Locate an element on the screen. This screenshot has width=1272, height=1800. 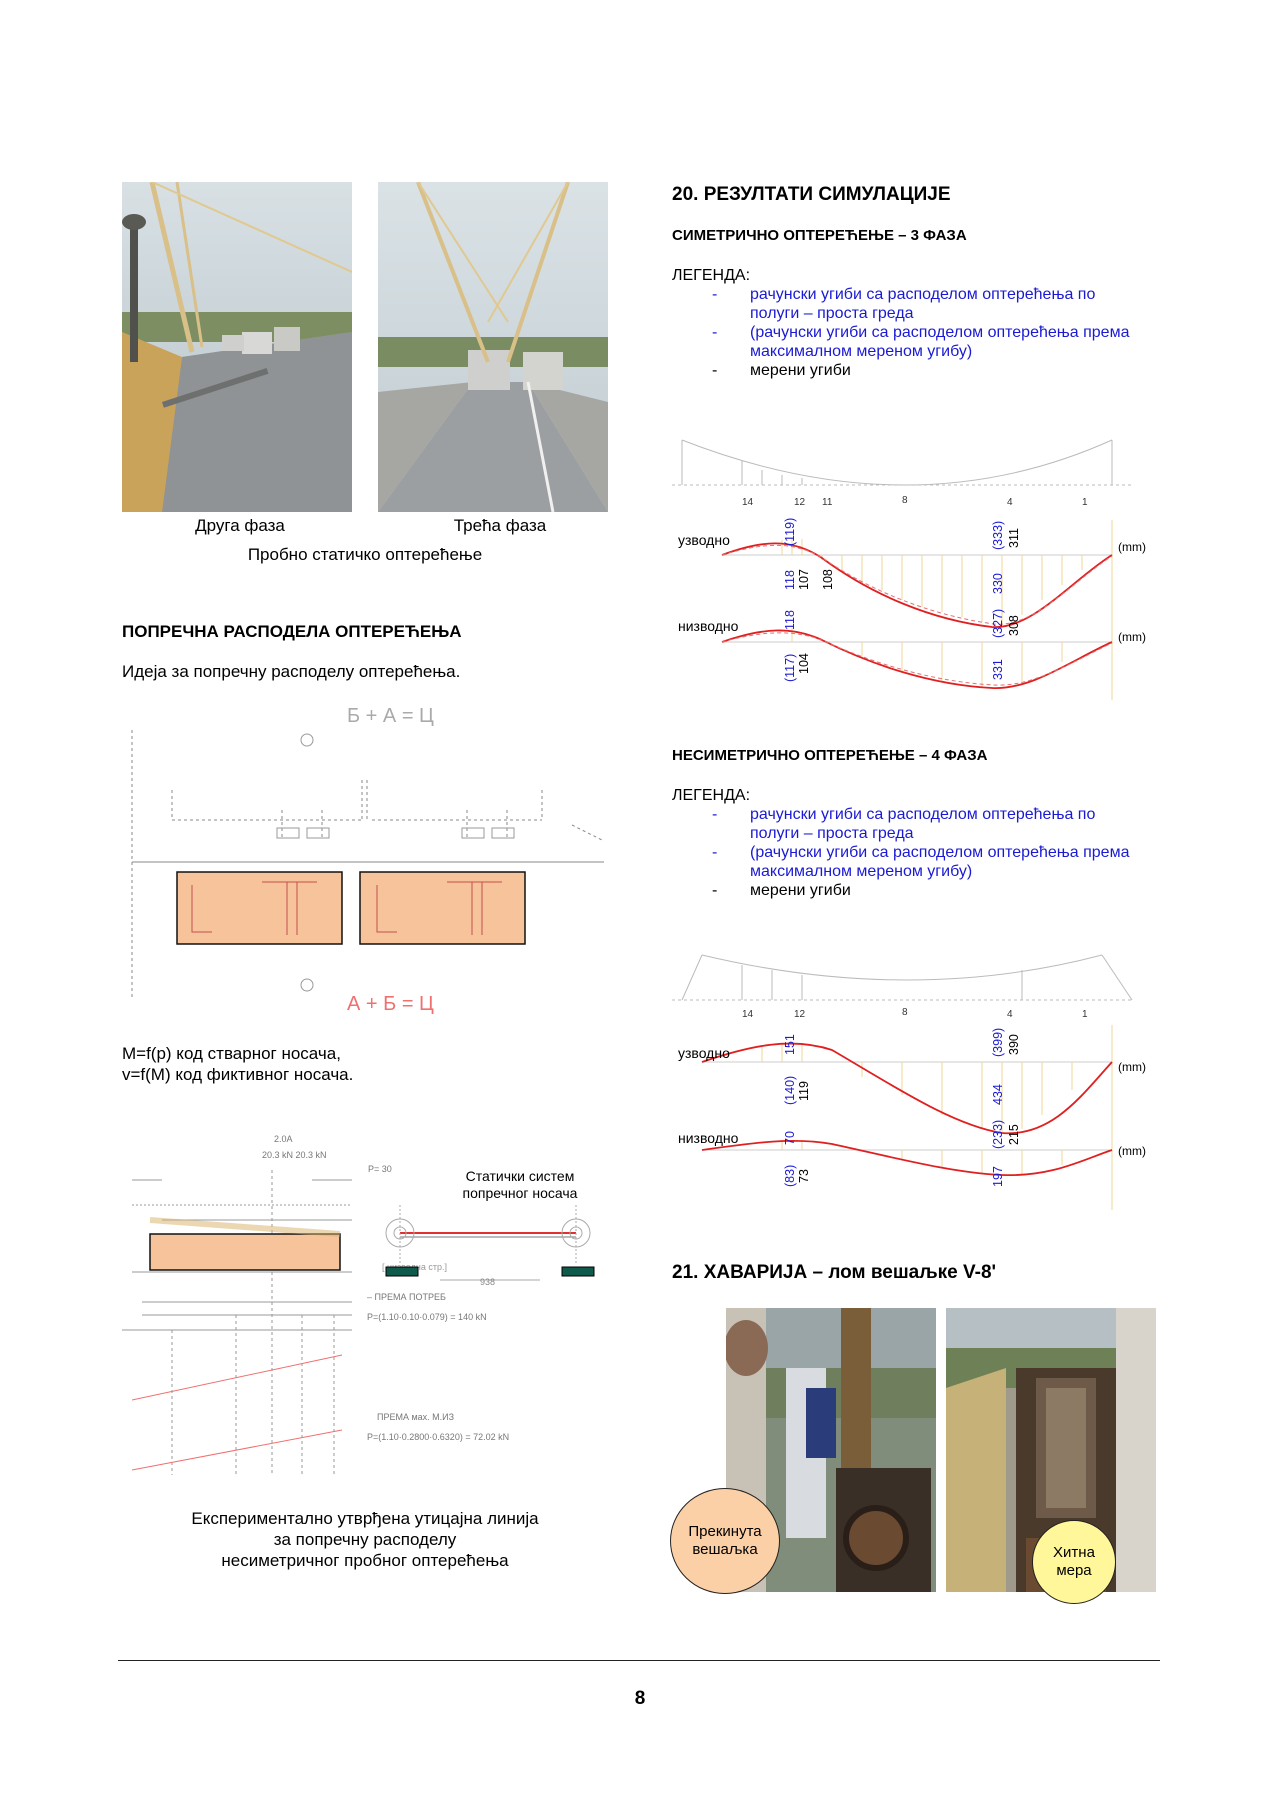
asym-down-calc-12: 70 is located at coordinates (790, 1138).